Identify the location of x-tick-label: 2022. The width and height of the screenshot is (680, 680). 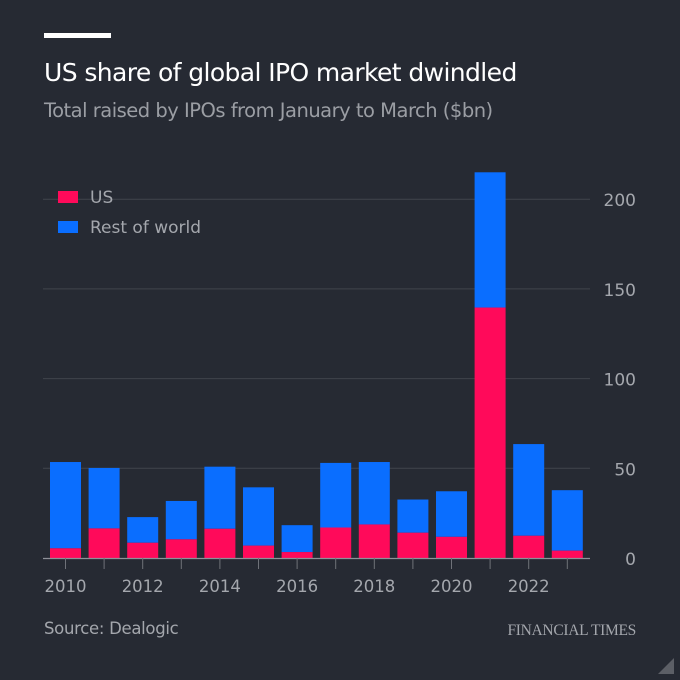
(529, 586).